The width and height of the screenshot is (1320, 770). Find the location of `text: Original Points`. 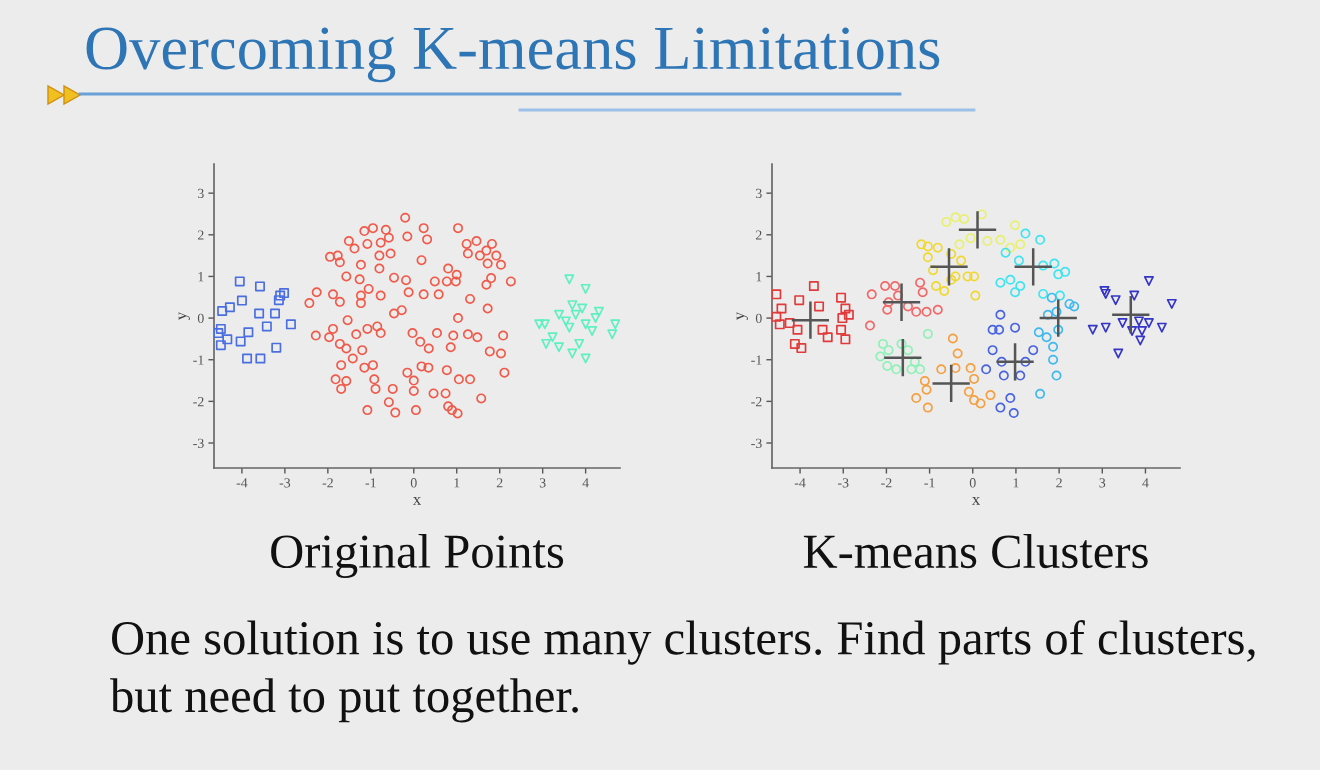

text: Original Points is located at coordinates (417, 556).